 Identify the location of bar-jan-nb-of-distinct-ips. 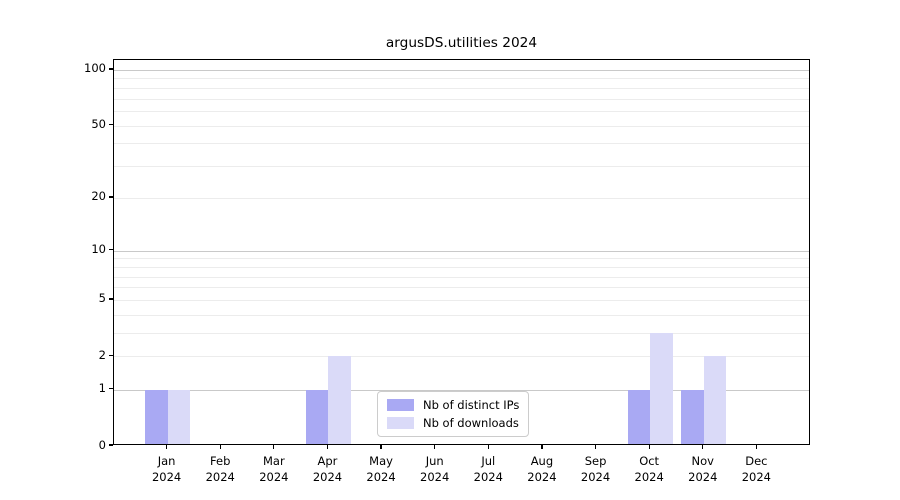
(156, 416).